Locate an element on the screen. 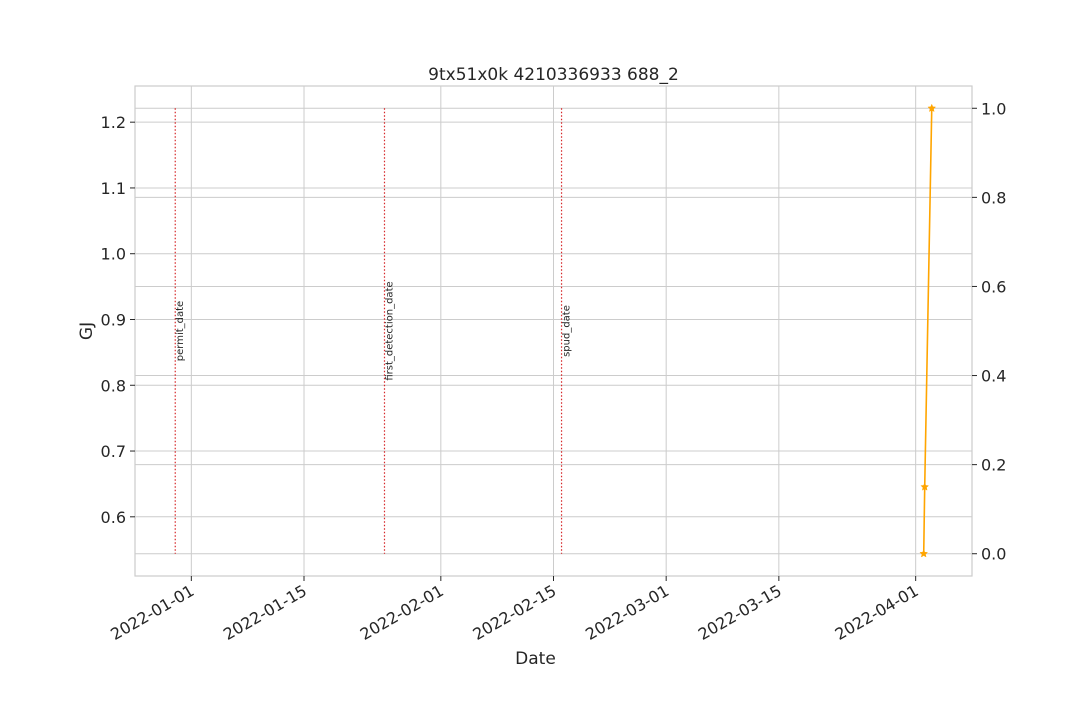 The image size is (1080, 720). y-tick-label-left: 0.9 is located at coordinates (113, 319).